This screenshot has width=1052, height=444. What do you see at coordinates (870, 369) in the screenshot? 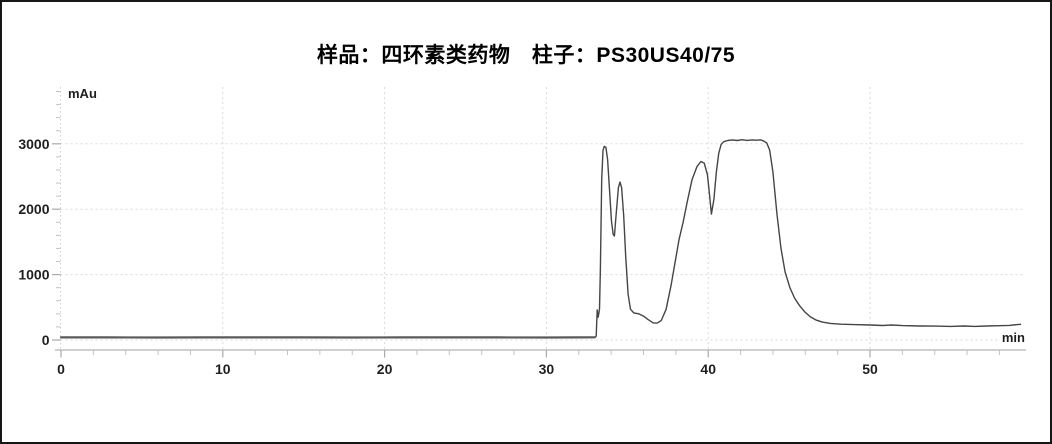
I see `x-tick-label: 50` at bounding box center [870, 369].